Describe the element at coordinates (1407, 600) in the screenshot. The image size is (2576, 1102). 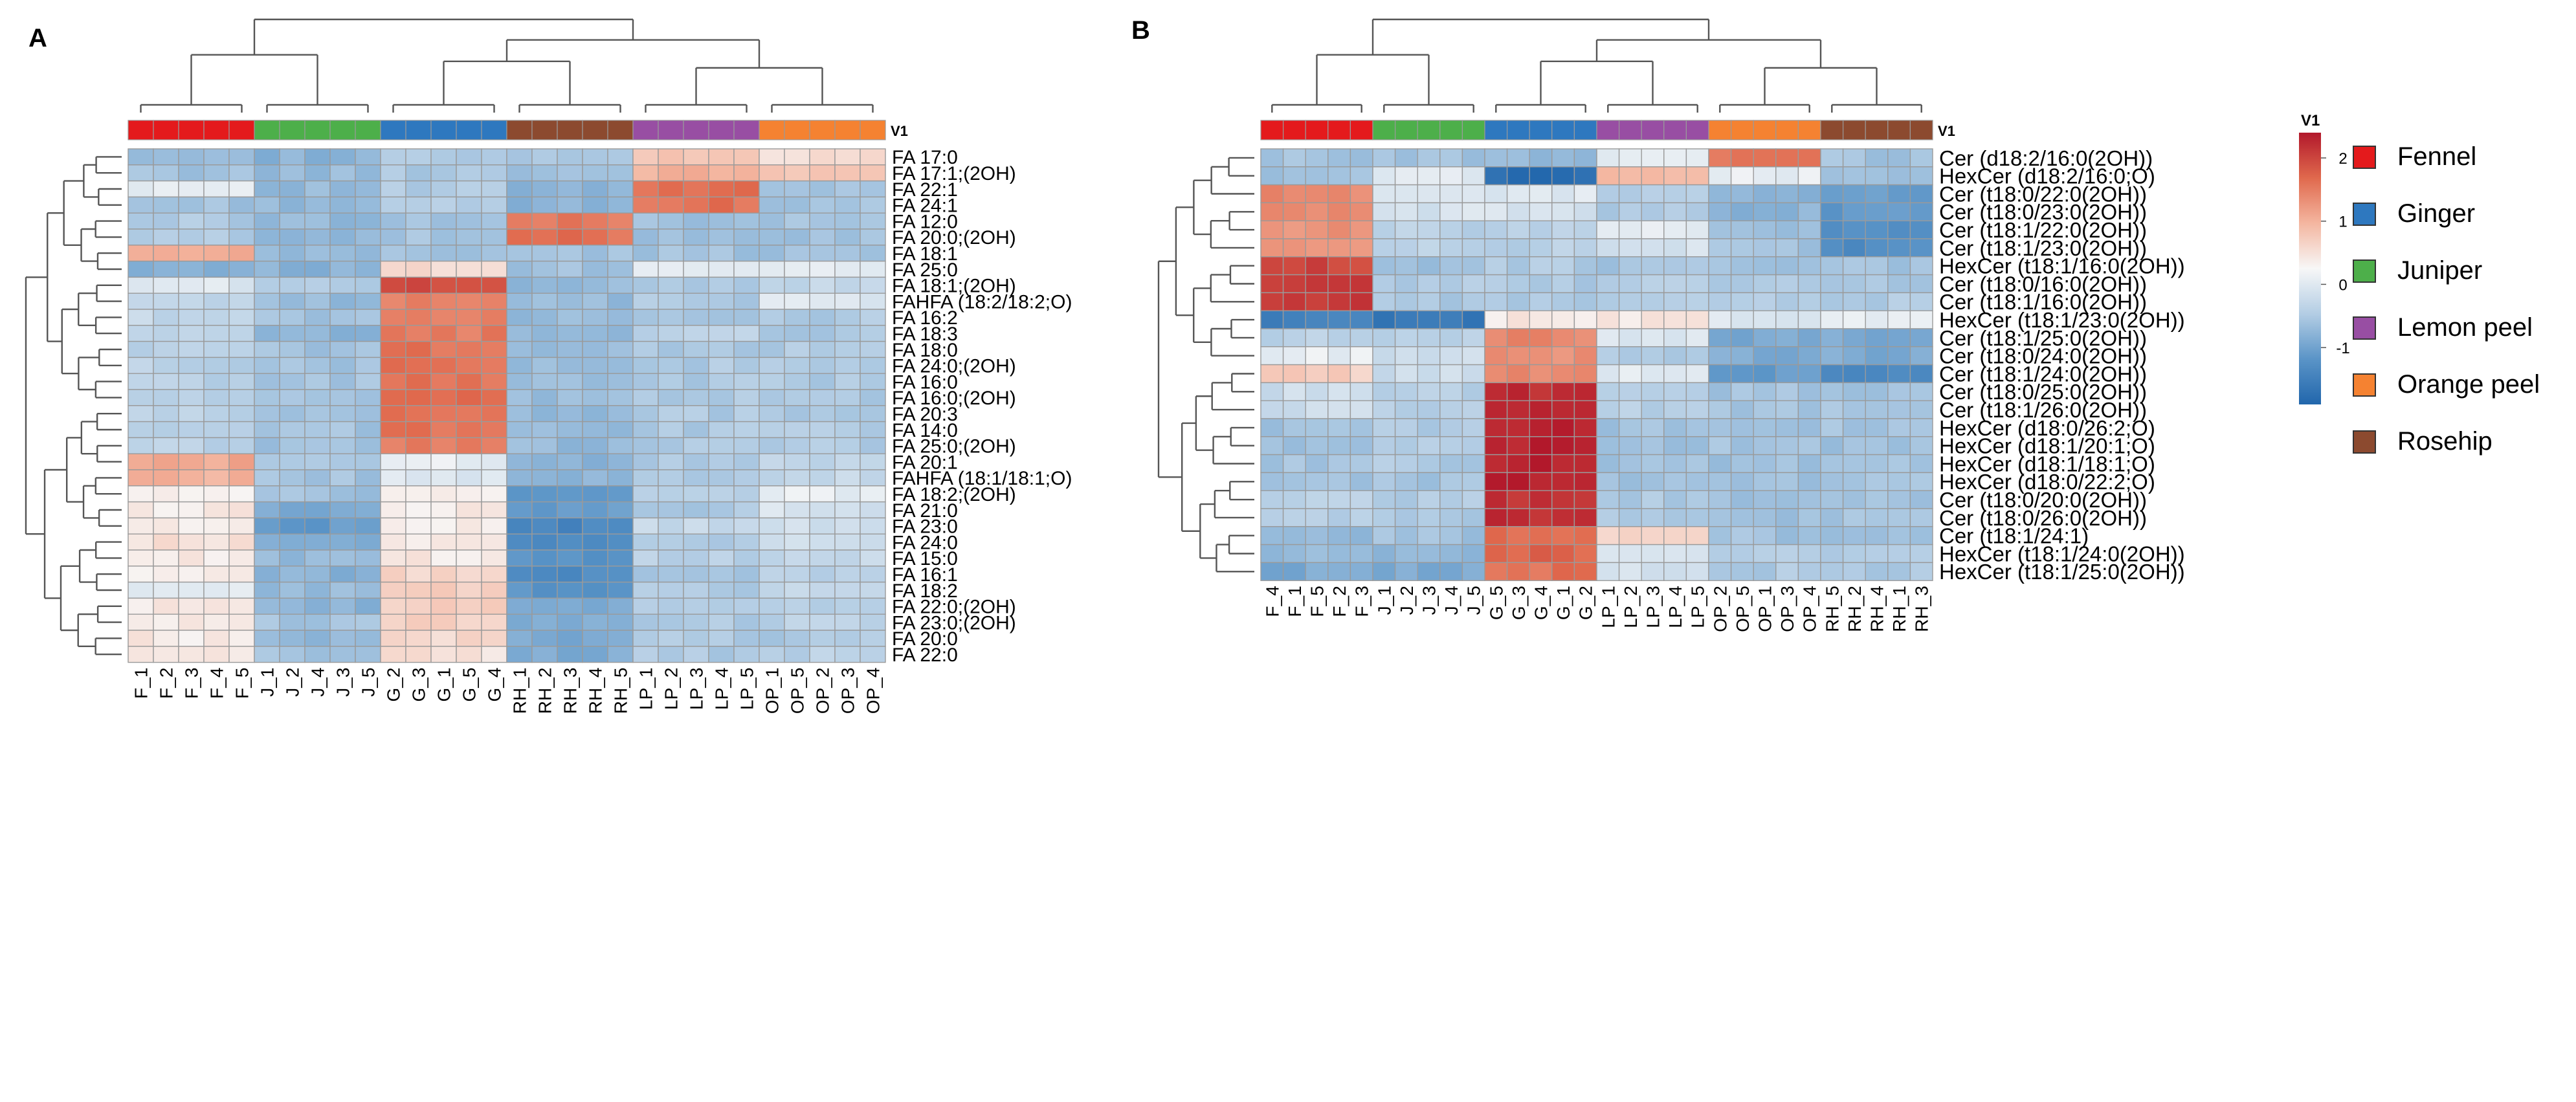
I see `column-label: J_2` at that location.